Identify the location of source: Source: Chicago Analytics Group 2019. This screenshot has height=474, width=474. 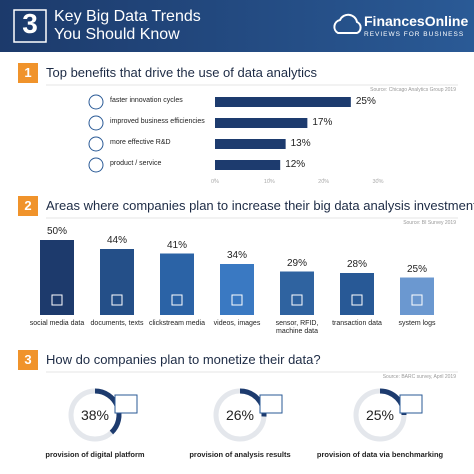
(413, 90).